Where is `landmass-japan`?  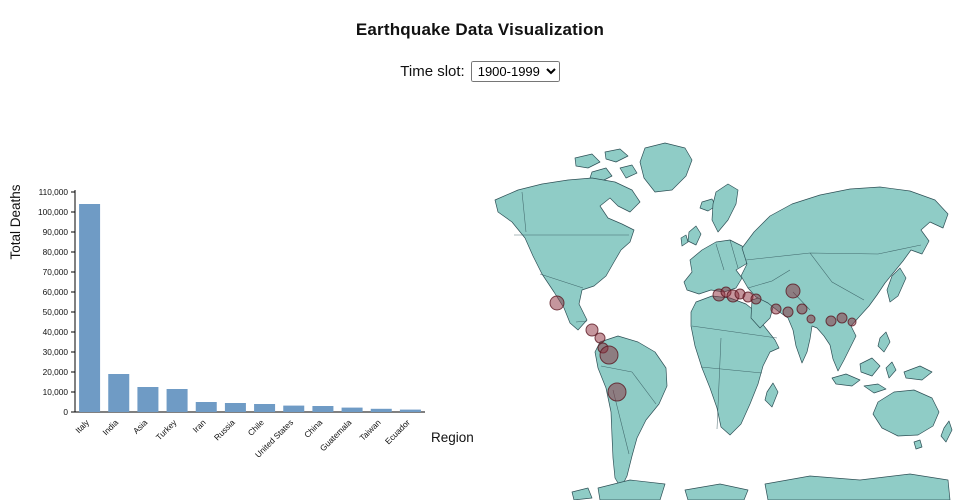 landmass-japan is located at coordinates (896, 285).